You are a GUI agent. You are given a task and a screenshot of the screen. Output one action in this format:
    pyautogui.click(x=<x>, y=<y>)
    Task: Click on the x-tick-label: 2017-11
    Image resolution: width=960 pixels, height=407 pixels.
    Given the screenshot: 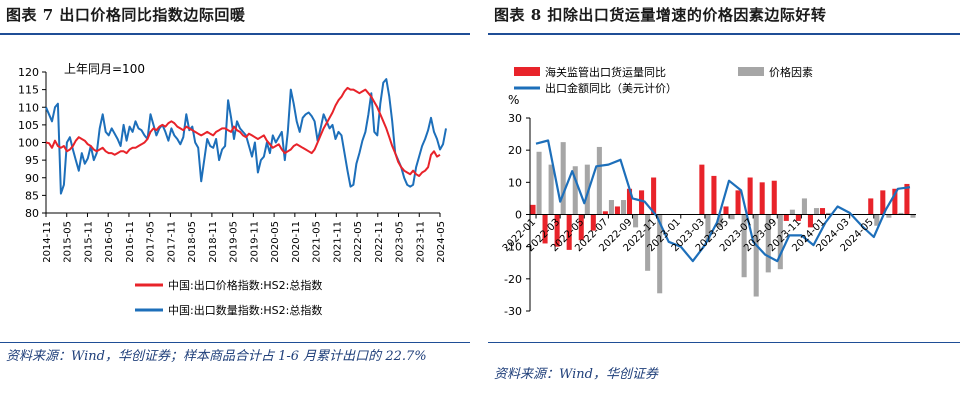 What is the action you would take?
    pyautogui.click(x=171, y=242)
    